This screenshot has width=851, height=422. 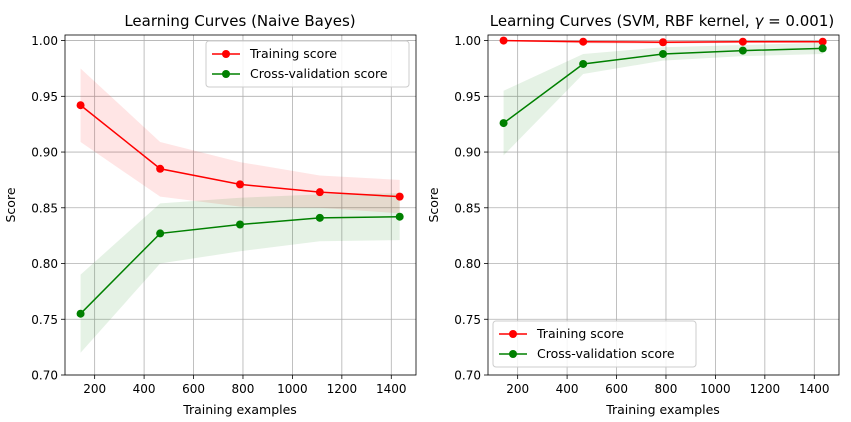 I want to click on chart-title-suffix: = 0.001), so click(x=798, y=21).